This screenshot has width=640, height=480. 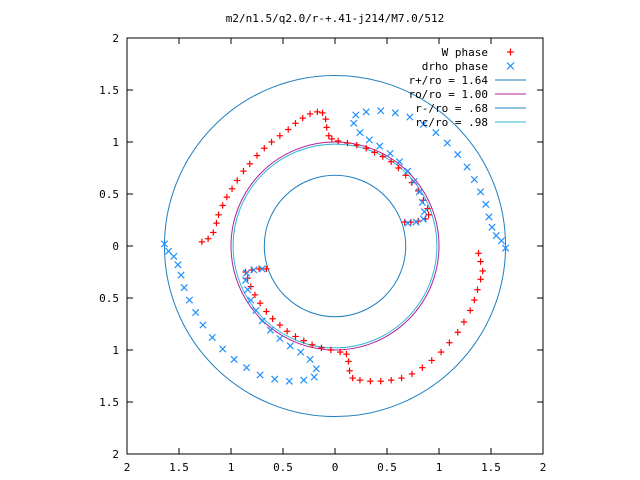 I want to click on x-tick-label: 1.5, so click(x=179, y=467).